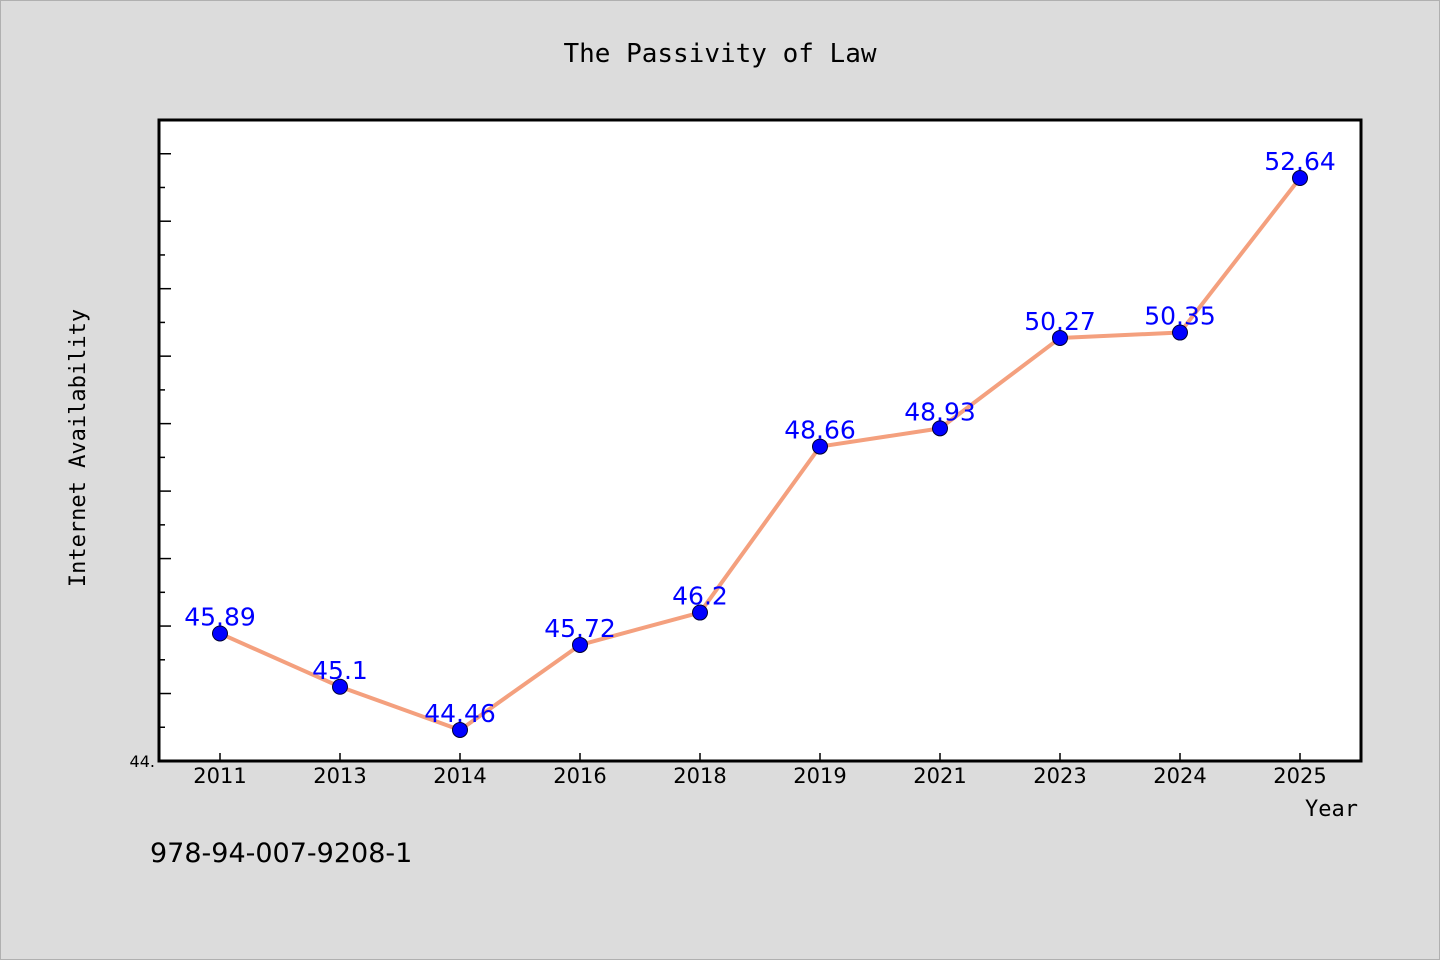 This screenshot has width=1440, height=960. What do you see at coordinates (820, 430) in the screenshot?
I see `data-label: 48.66` at bounding box center [820, 430].